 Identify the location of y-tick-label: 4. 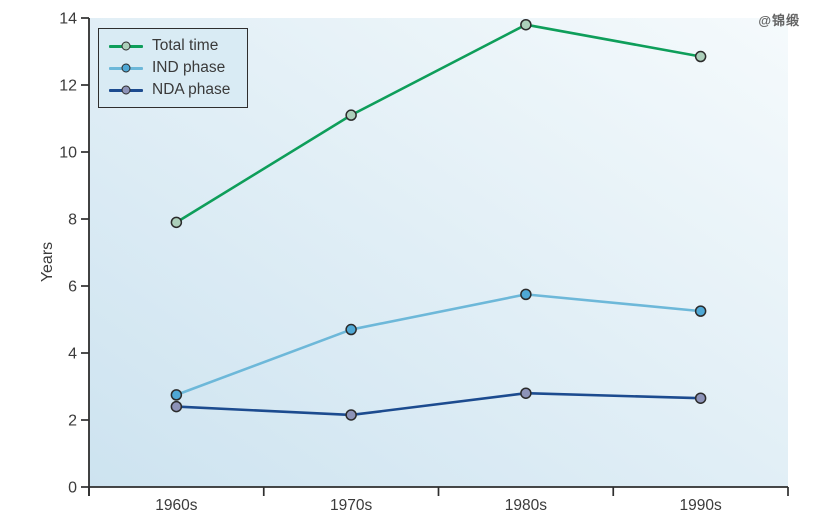
(72, 354).